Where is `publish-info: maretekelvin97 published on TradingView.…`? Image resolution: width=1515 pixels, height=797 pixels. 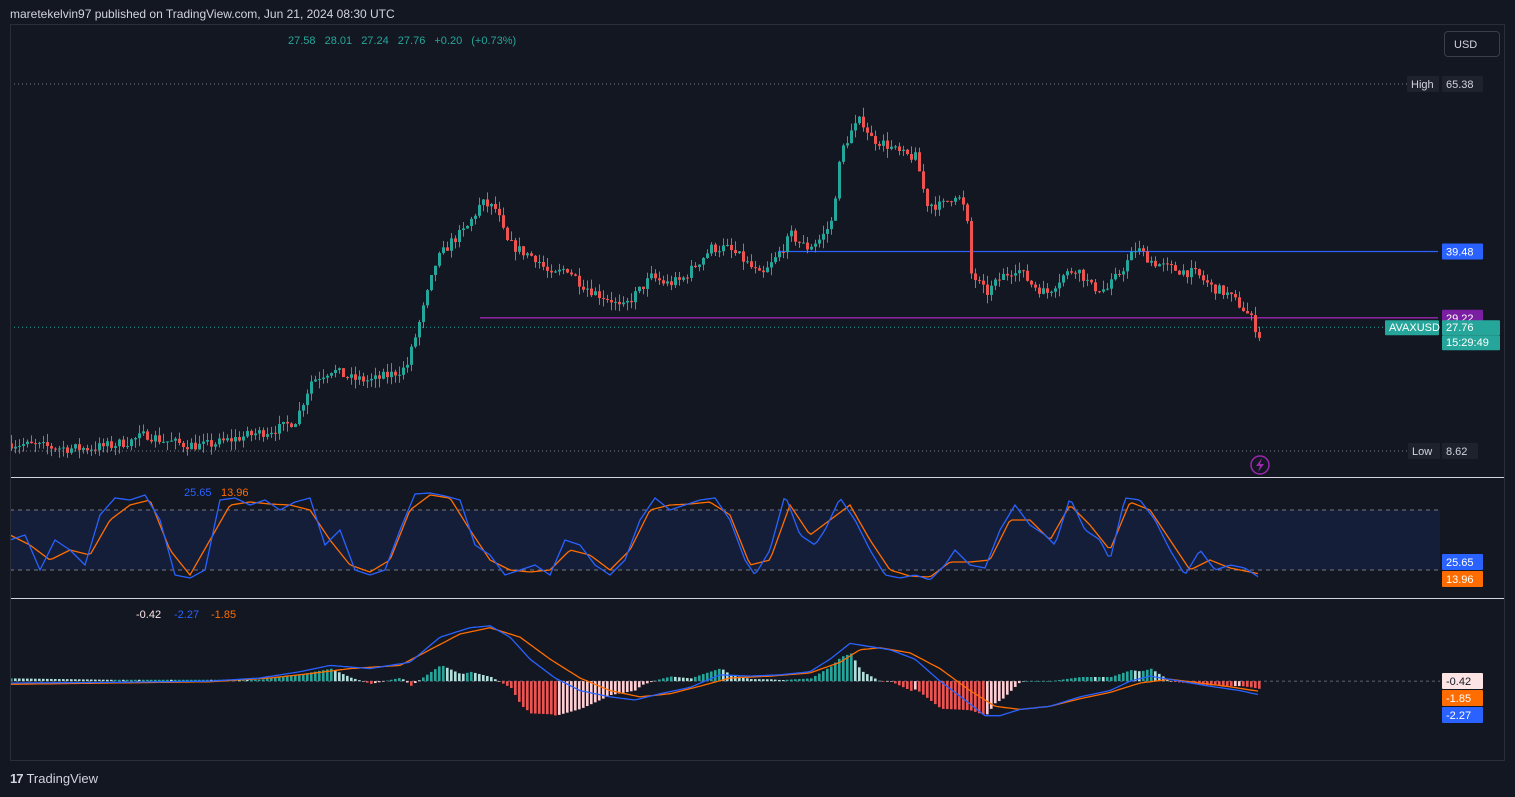
publish-info: maretekelvin97 published on TradingView.… is located at coordinates (202, 14).